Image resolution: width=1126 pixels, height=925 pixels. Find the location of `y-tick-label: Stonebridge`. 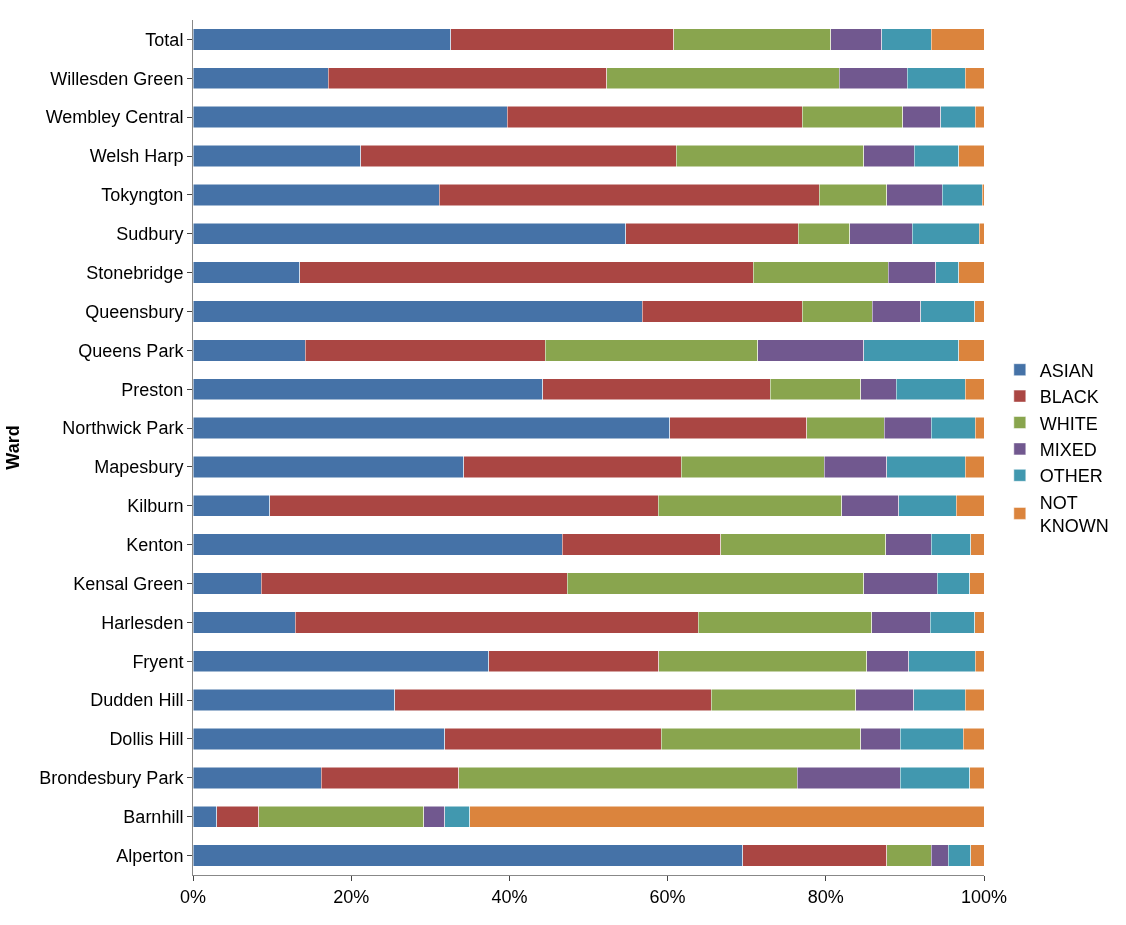

y-tick-label: Stonebridge is located at coordinates (135, 272).